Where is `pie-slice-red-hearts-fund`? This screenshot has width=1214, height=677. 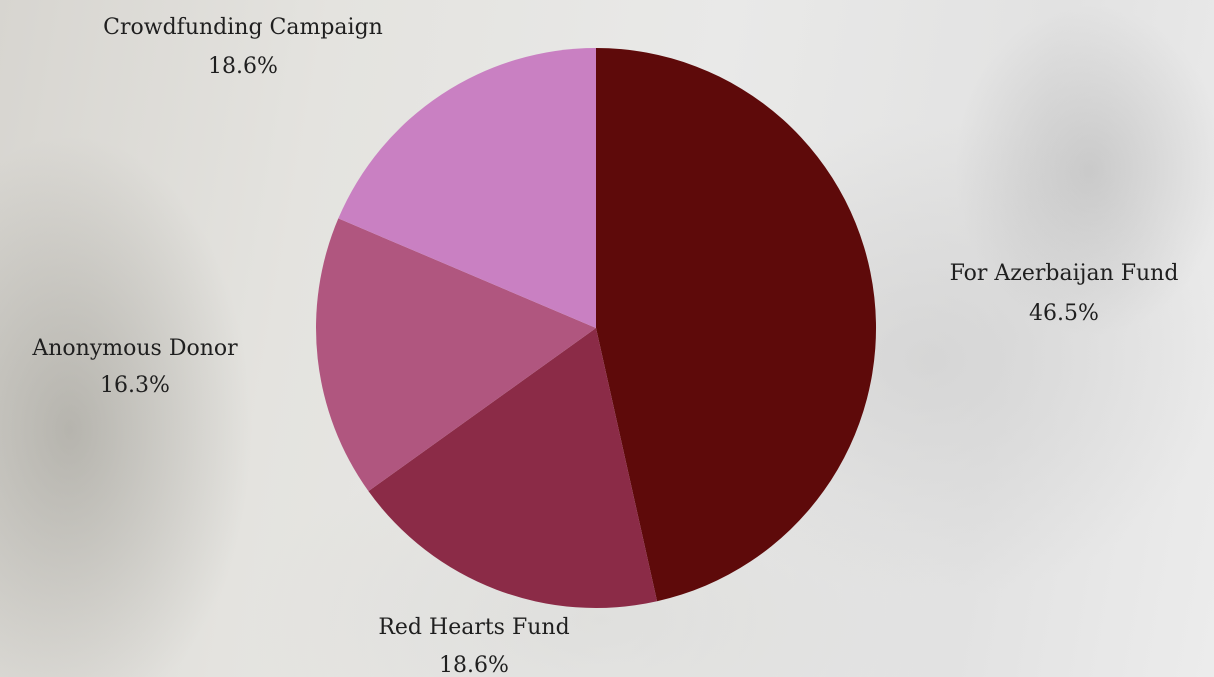
pie-slice-red-hearts-fund is located at coordinates (513, 468).